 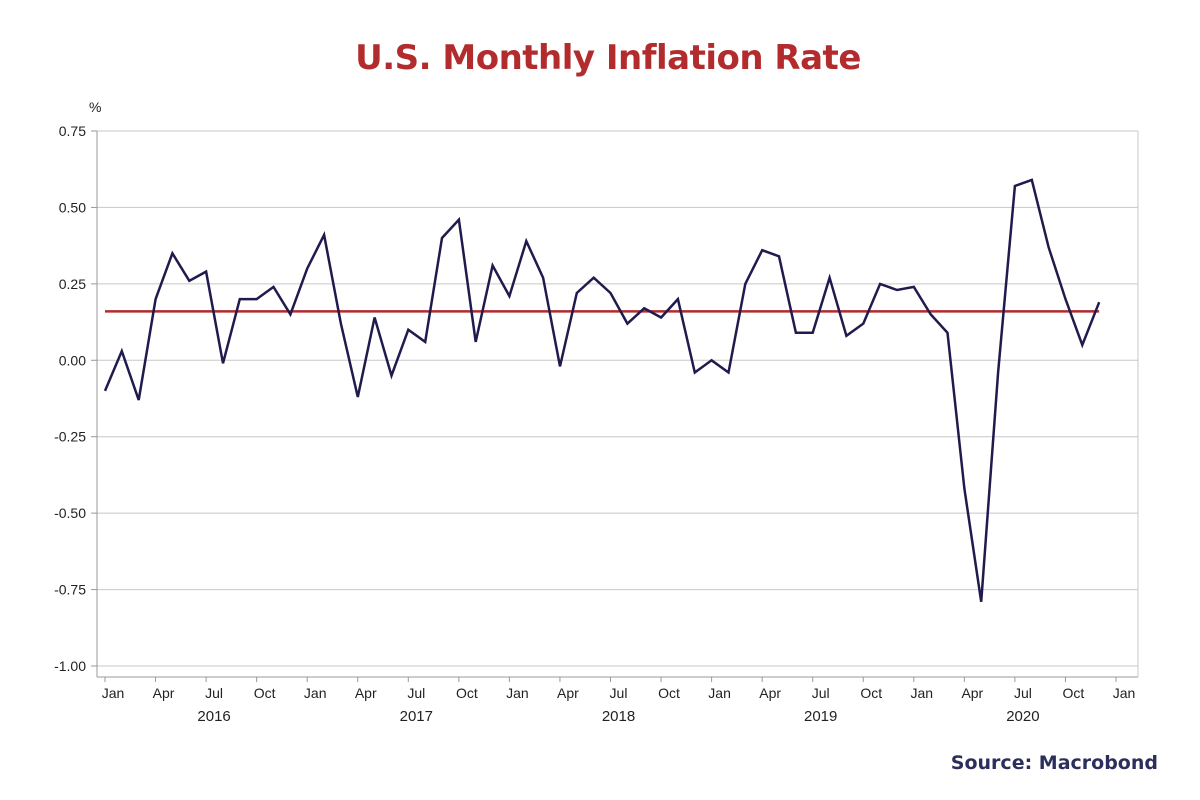 I want to click on y-tick-label: -0.25, so click(x=70, y=437).